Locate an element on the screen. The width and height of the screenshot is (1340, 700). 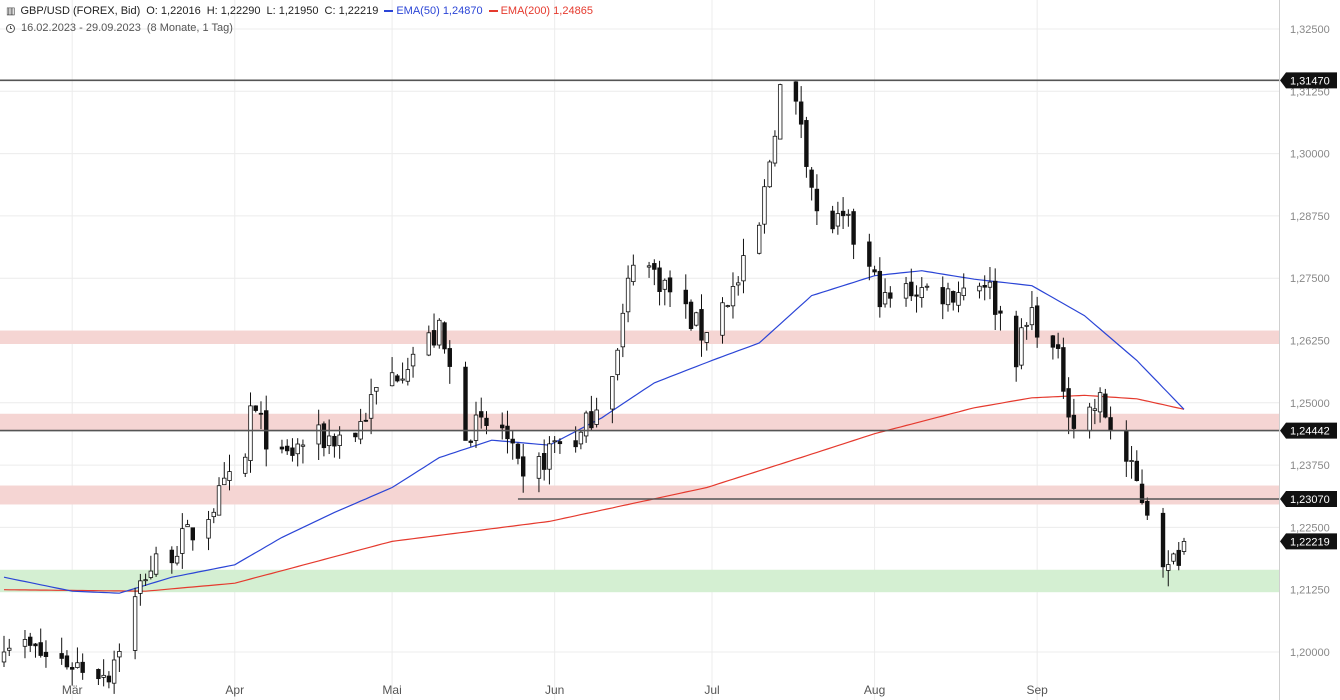
x-tick-label: Apr is located at coordinates (234, 690).